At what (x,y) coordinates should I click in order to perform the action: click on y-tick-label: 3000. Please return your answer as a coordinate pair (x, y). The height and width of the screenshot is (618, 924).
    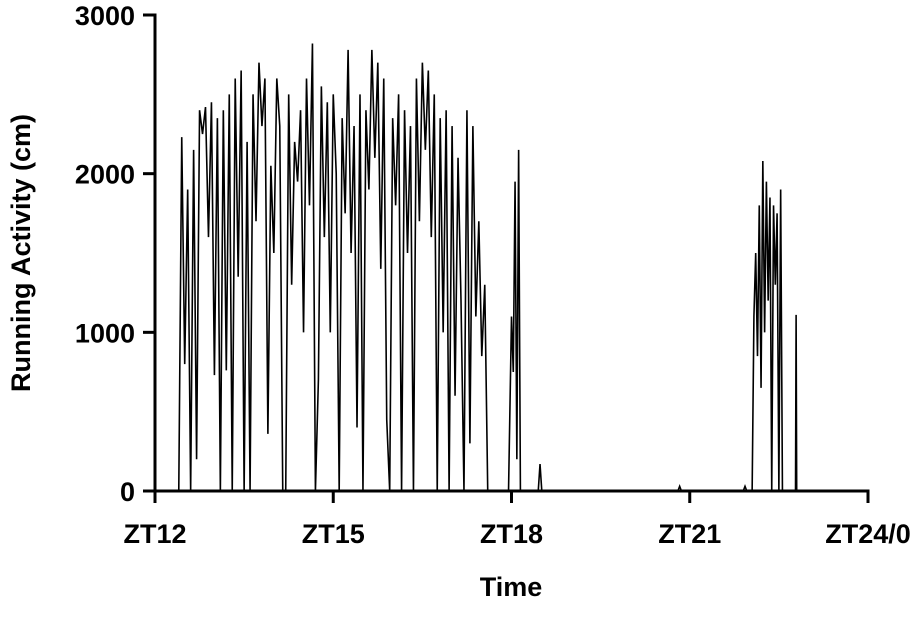
    Looking at the image, I should click on (105, 16).